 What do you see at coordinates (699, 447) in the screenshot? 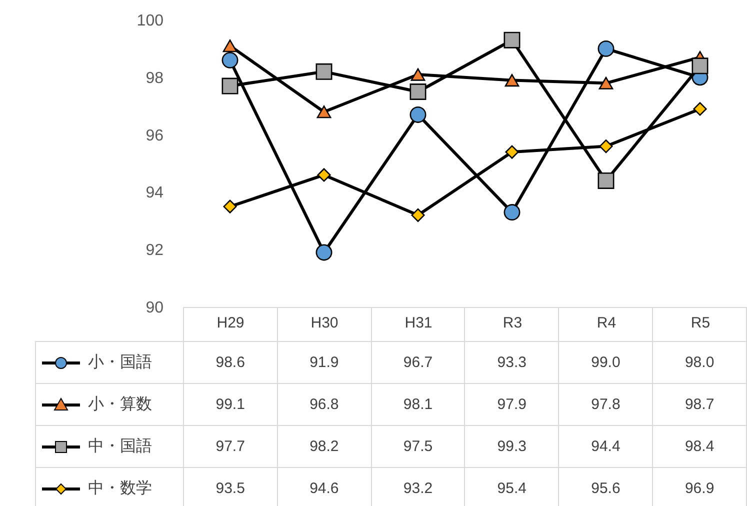
I see `data-label: 98.4` at bounding box center [699, 447].